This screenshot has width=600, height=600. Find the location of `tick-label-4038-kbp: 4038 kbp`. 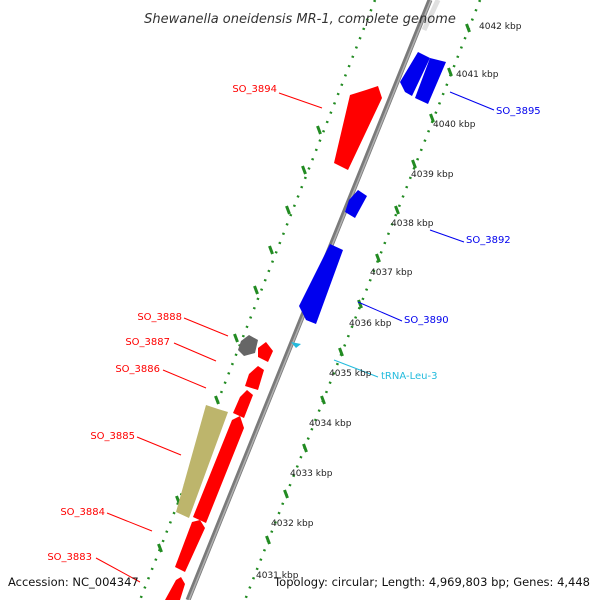

tick-label-4038-kbp: 4038 kbp is located at coordinates (412, 224).